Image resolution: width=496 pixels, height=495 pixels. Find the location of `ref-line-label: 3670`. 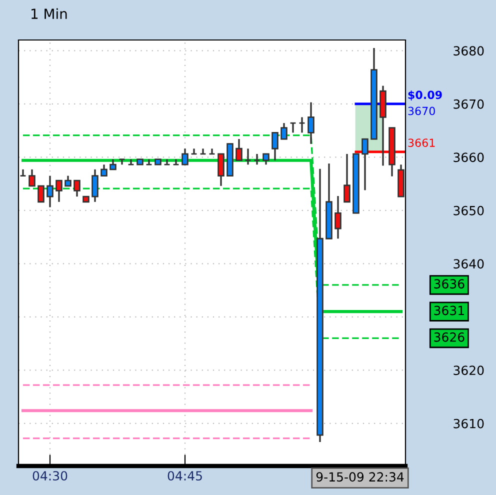

ref-line-label: 3670 is located at coordinates (421, 111).